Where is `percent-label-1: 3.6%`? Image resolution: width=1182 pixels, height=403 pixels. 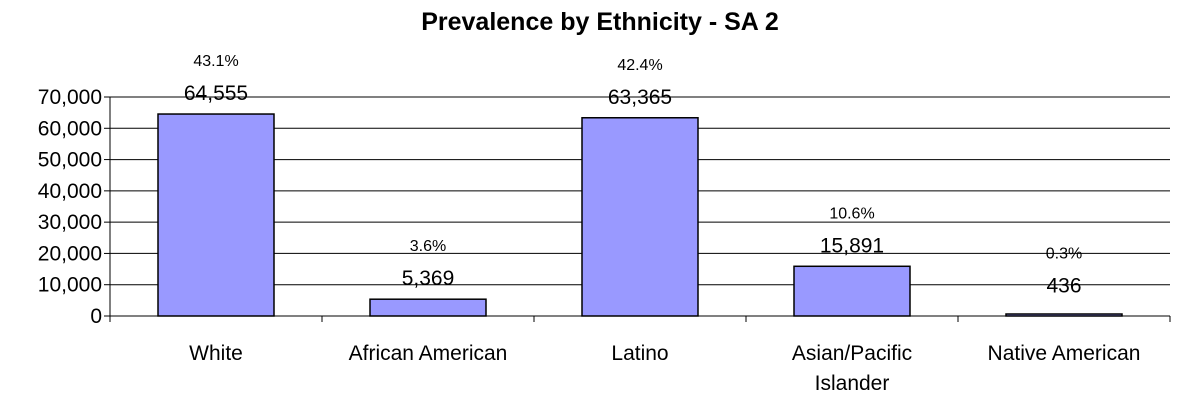 percent-label-1: 3.6% is located at coordinates (428, 246).